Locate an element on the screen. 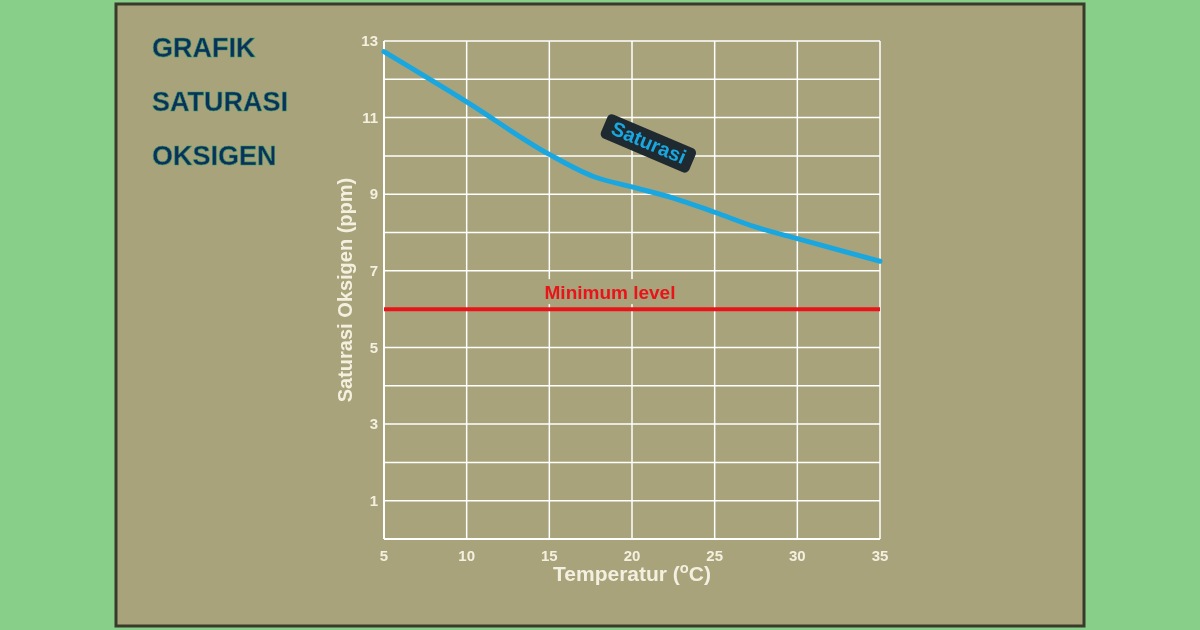 The image size is (1200, 630). ref-line-label: Minimum level is located at coordinates (610, 293).